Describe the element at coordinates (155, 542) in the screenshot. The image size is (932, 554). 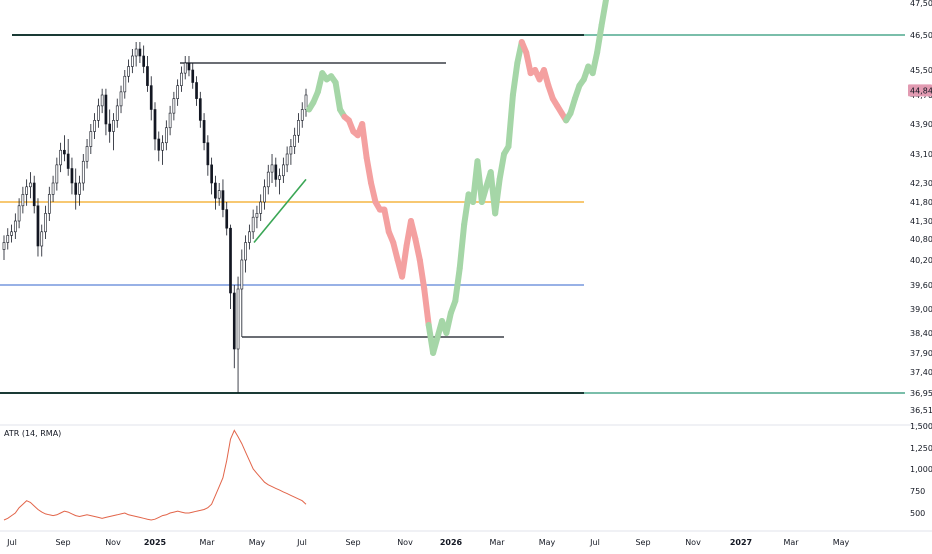
I see `time-tick-label: 2025` at that location.